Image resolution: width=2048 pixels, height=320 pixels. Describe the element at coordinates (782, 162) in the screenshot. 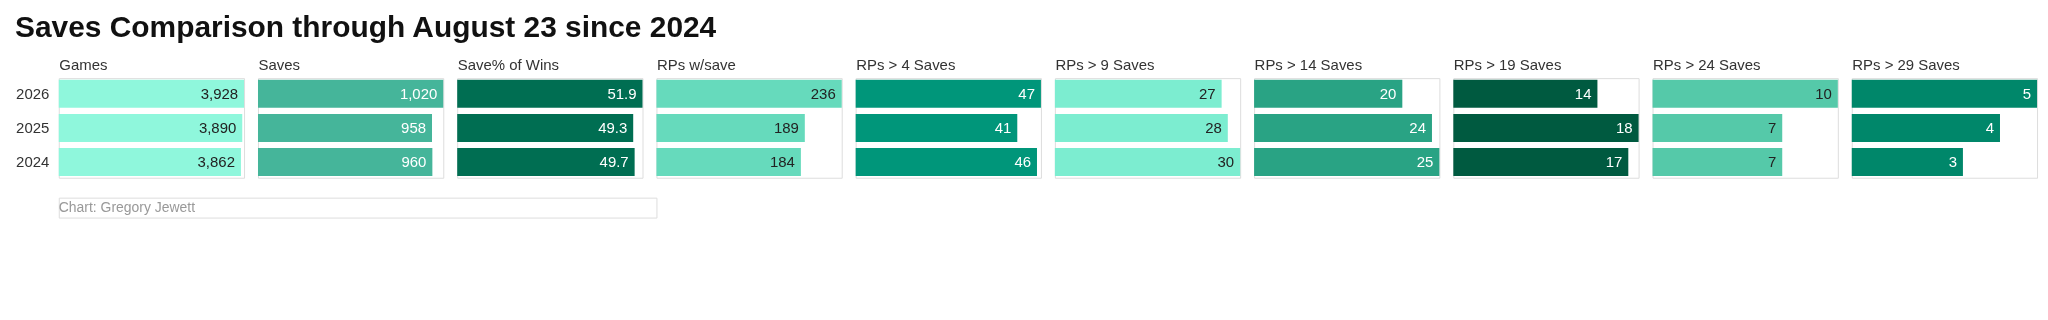

I see `data-label: 184` at that location.